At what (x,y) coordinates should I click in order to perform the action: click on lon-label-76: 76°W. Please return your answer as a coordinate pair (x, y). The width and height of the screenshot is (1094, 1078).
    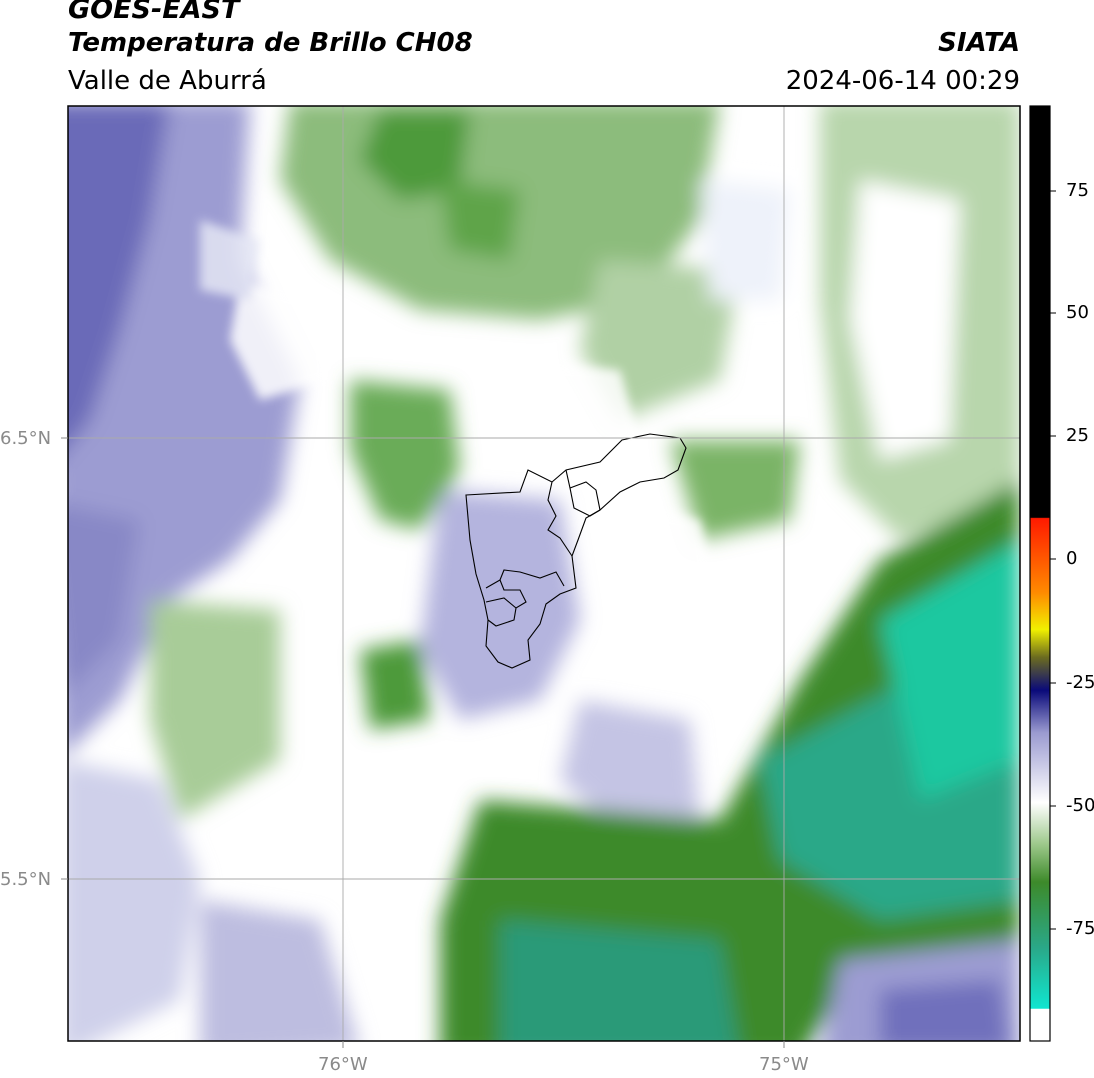
    Looking at the image, I should click on (343, 1064).